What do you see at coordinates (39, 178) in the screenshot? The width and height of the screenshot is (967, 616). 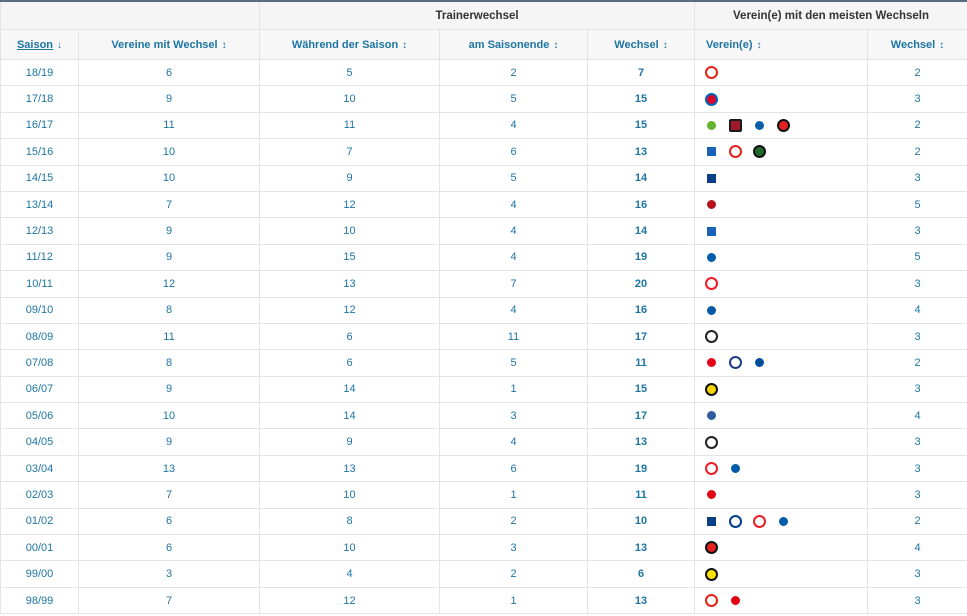 I see `saison-cell: 14/15` at bounding box center [39, 178].